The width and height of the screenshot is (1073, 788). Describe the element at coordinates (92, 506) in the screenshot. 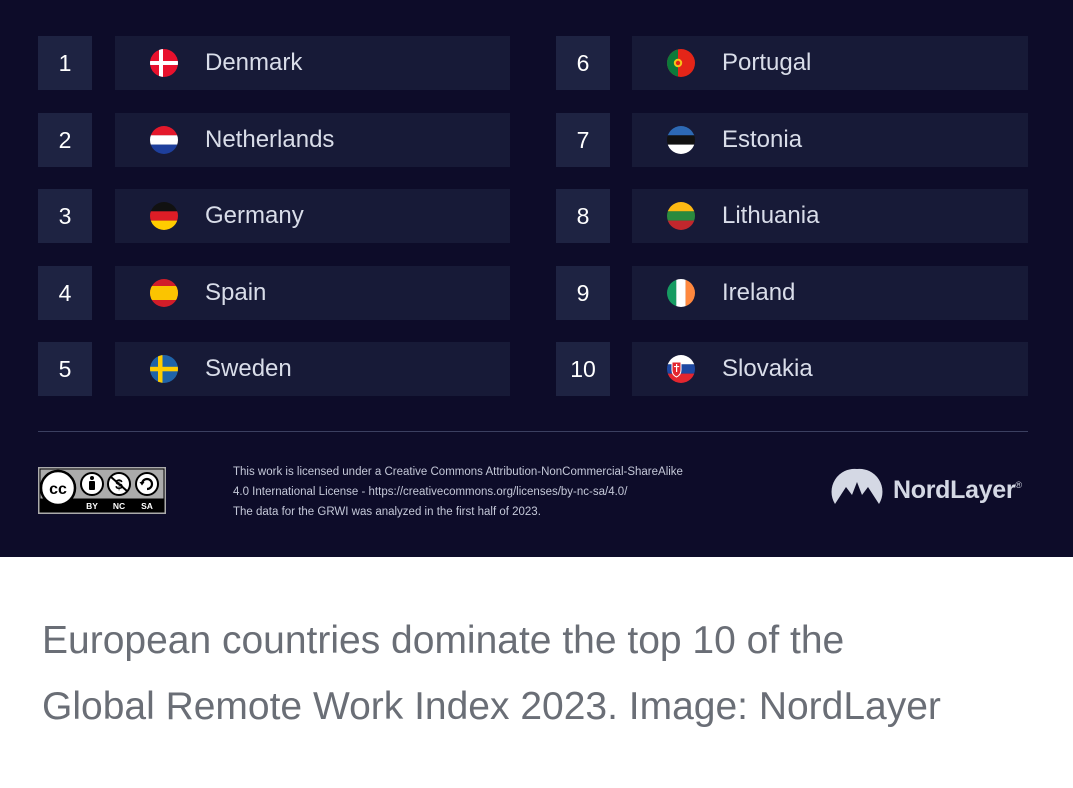

I see `cc-by-label: BY` at that location.